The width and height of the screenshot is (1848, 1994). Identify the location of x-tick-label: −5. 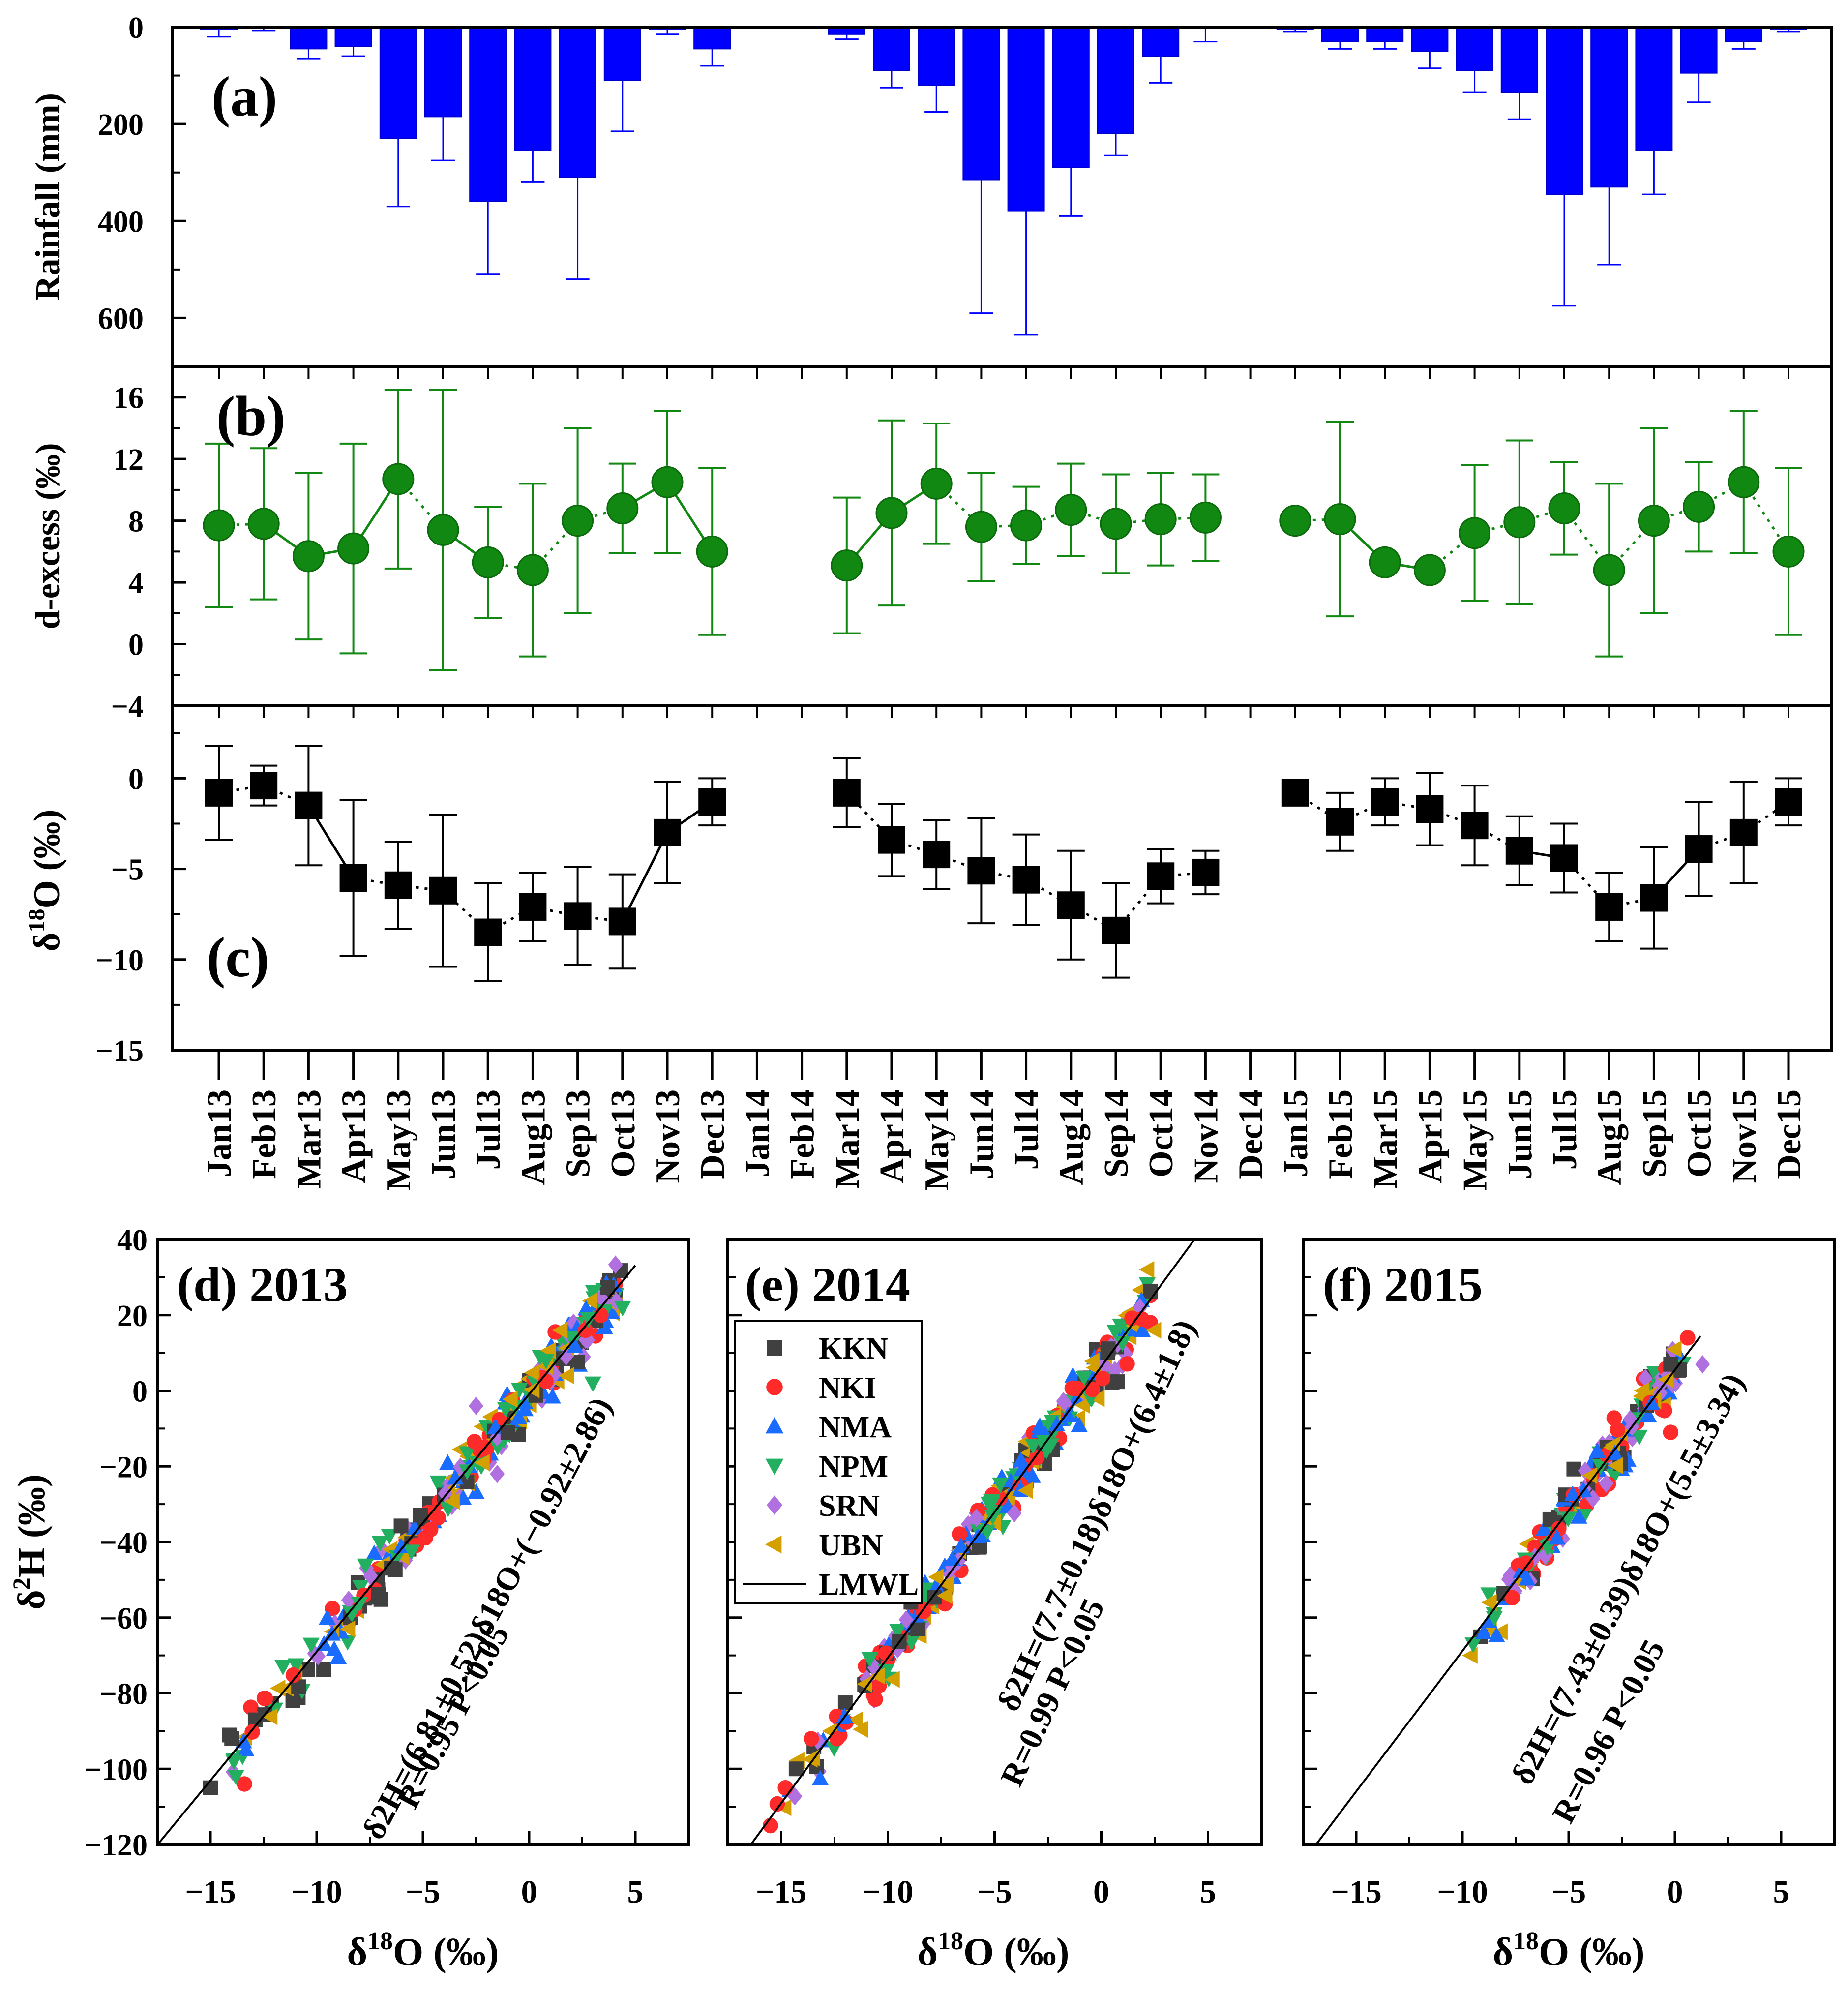
(423, 1892).